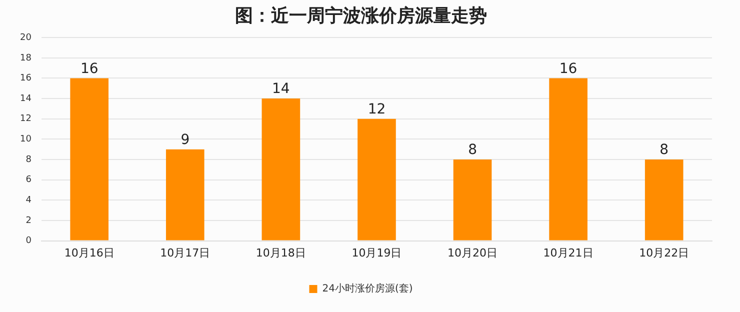 This screenshot has width=740, height=312. I want to click on y-tick-label: 8, so click(29, 159).